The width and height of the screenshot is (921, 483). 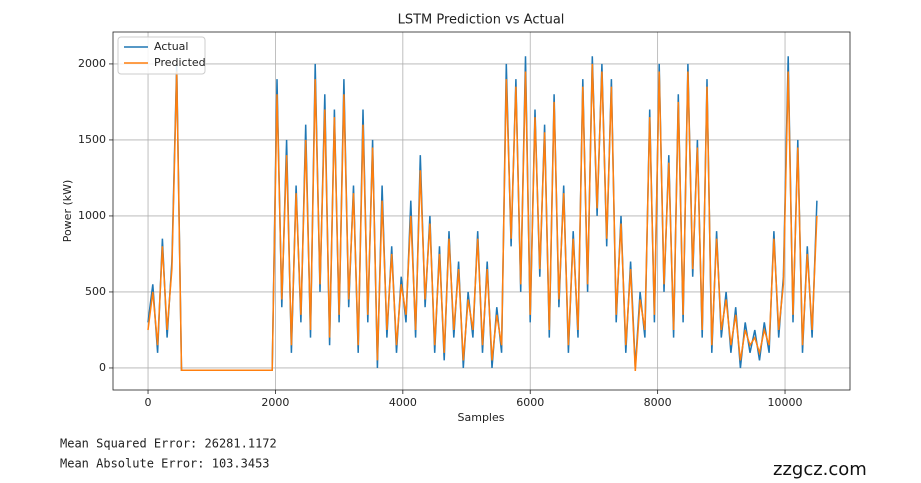 What do you see at coordinates (148, 402) in the screenshot?
I see `x-tick-label: 0` at bounding box center [148, 402].